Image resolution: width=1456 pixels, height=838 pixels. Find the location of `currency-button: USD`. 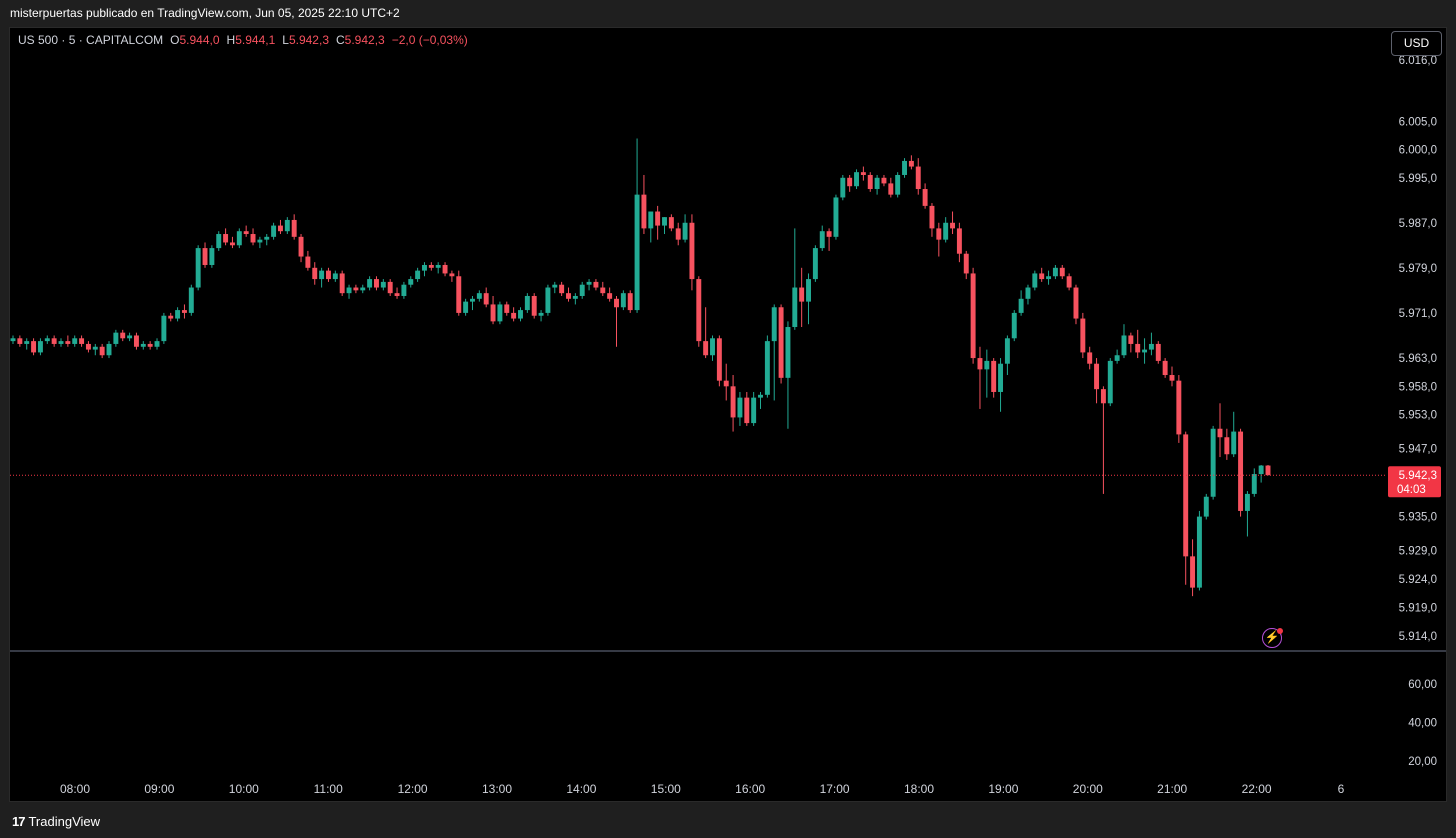

currency-button: USD is located at coordinates (1416, 43).